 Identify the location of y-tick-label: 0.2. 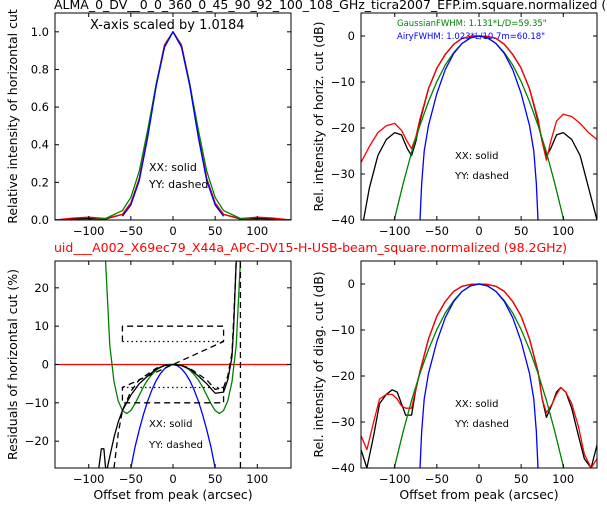
(40, 182).